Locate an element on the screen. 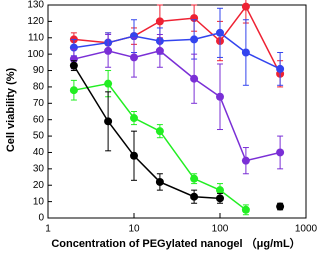  y-tick-label: 100 is located at coordinates (35, 54).